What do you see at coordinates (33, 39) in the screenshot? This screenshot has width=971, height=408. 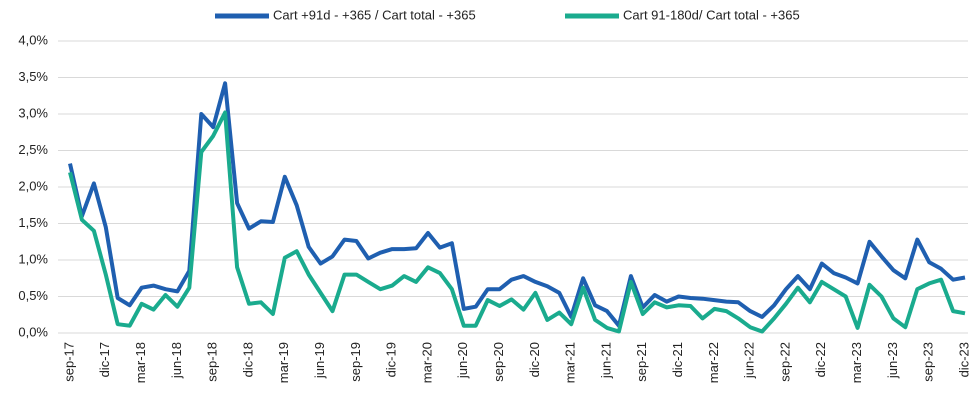 I see `y-tick-label: 4,0%` at bounding box center [33, 39].